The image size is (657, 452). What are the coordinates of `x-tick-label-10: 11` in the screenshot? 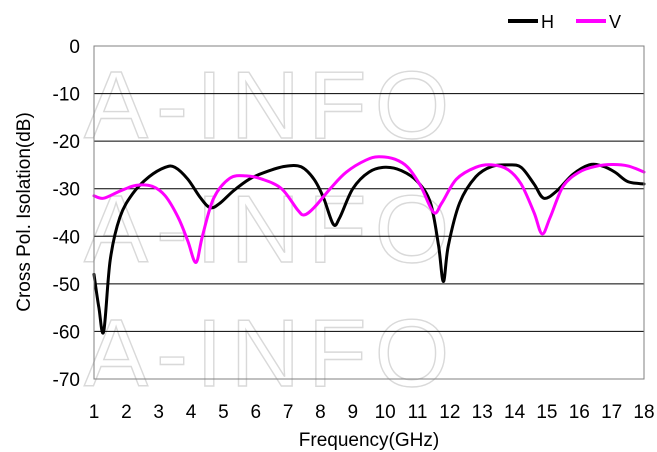 It's located at (418, 412).